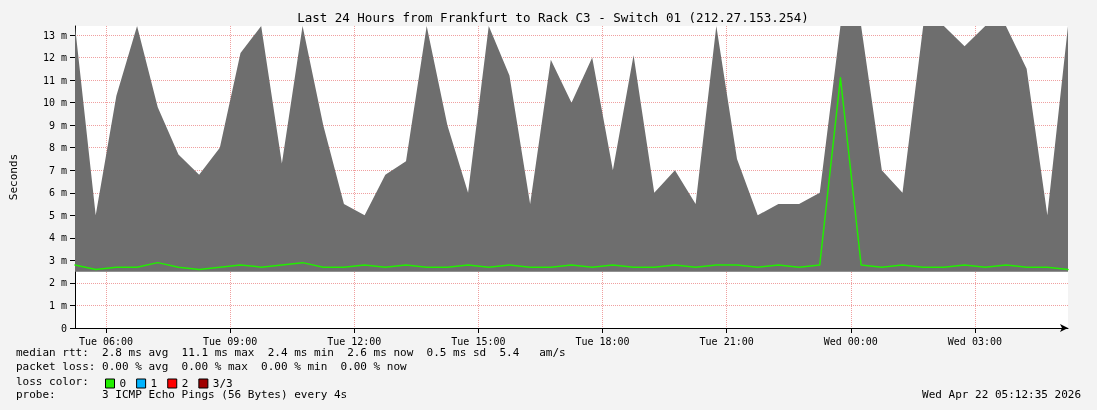 The width and height of the screenshot is (1097, 410). What do you see at coordinates (57, 170) in the screenshot?
I see `y-tick-label: 7 m` at bounding box center [57, 170].